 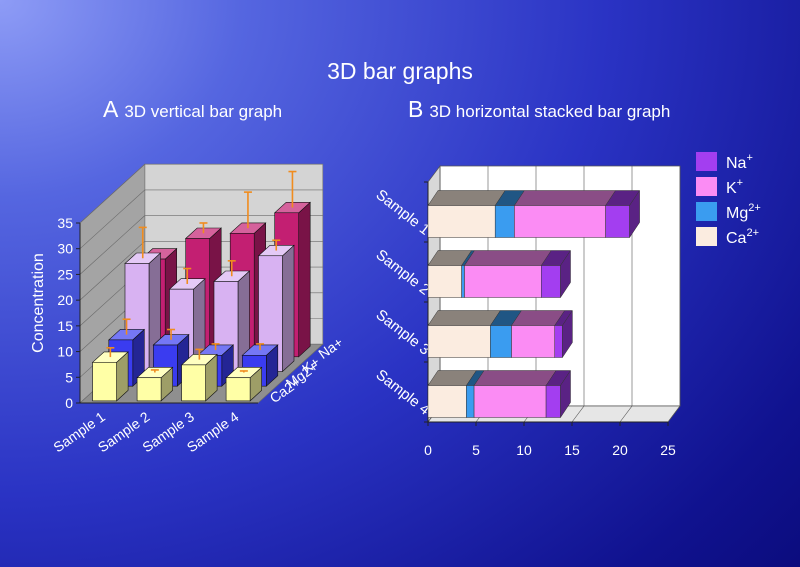 What do you see at coordinates (476, 450) in the screenshot?
I see `x-tick-label: 5` at bounding box center [476, 450].